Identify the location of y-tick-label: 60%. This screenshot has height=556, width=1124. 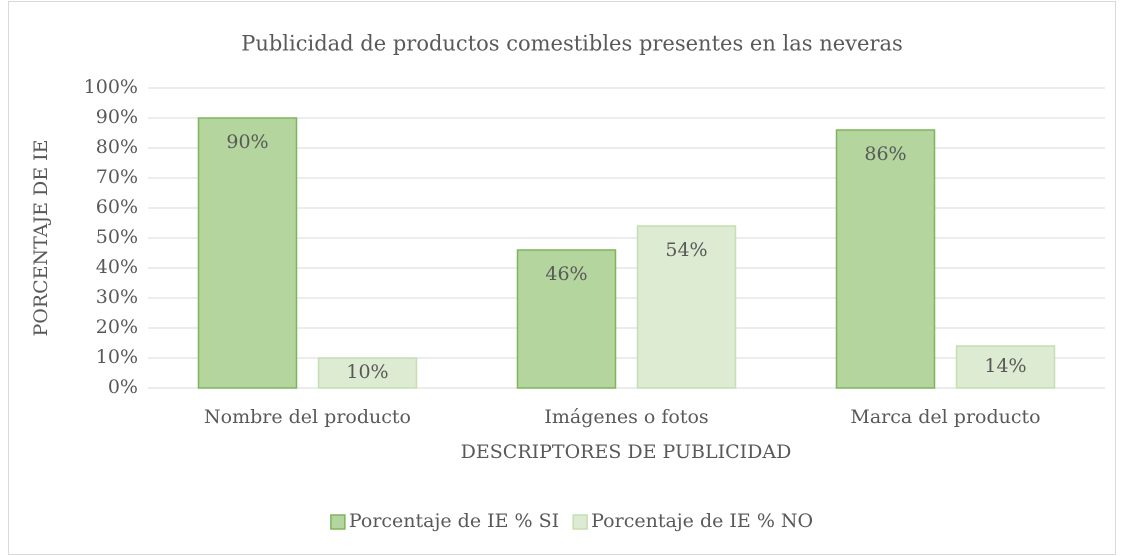
(117, 207).